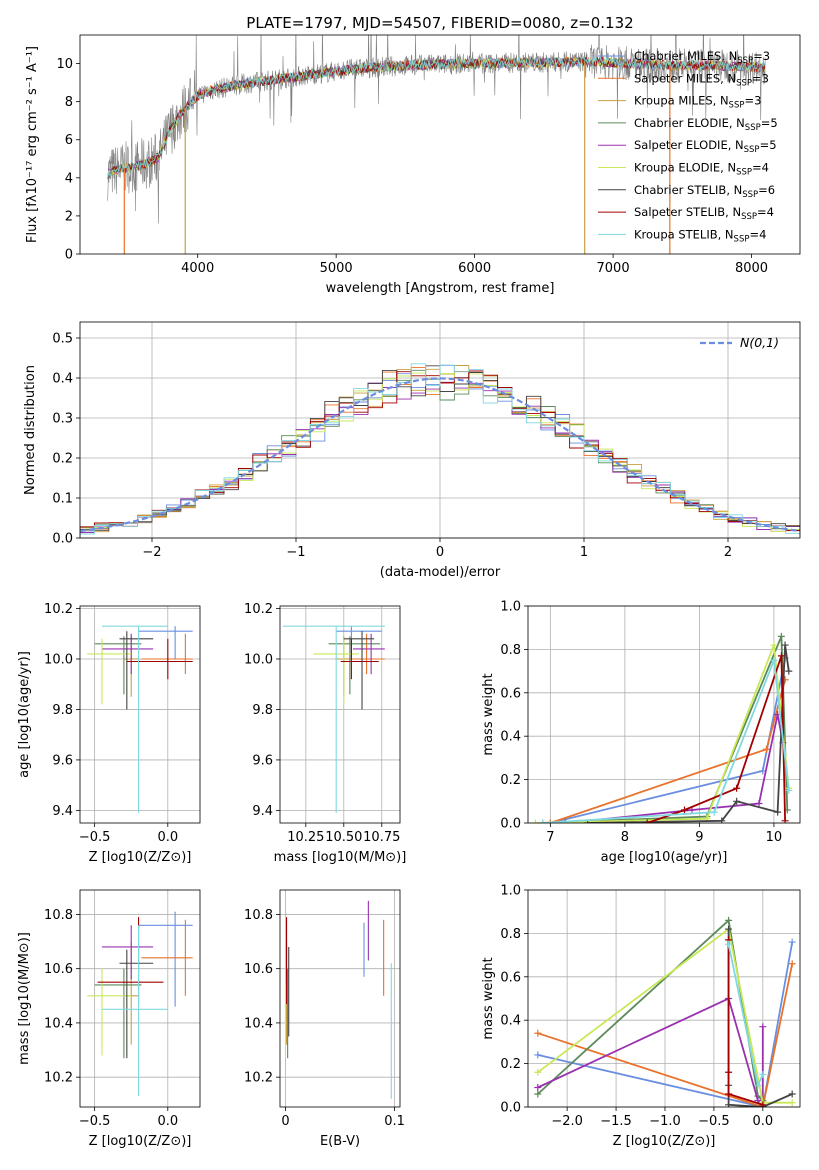 This screenshot has height=1170, width=819. Describe the element at coordinates (510, 1021) in the screenshot. I see `y-tick-label: 0.4` at that location.